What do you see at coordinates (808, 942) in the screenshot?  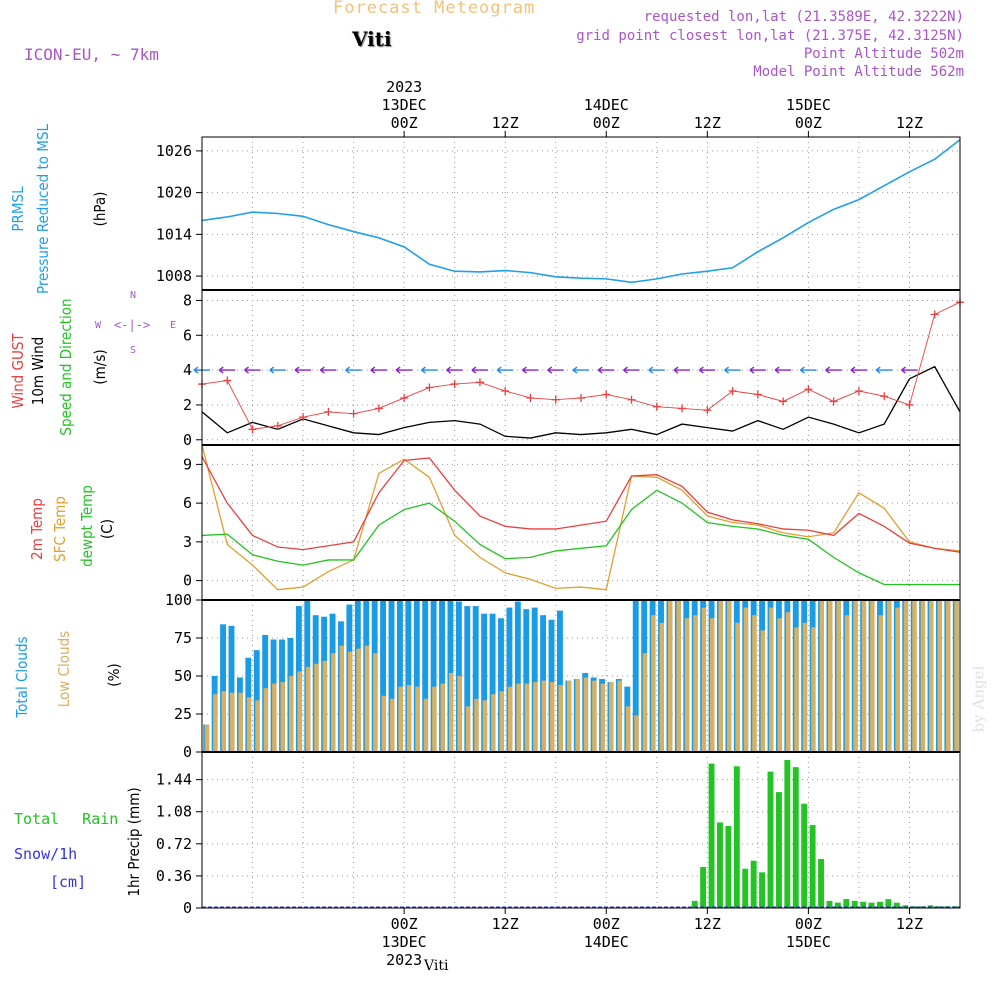 I see `bottom-time-label: 15DEC` at bounding box center [808, 942].